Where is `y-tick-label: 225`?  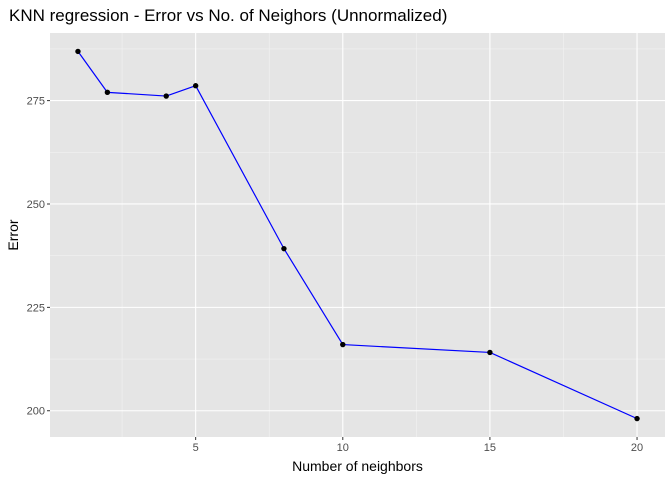 y-tick-label: 225 is located at coordinates (36, 308).